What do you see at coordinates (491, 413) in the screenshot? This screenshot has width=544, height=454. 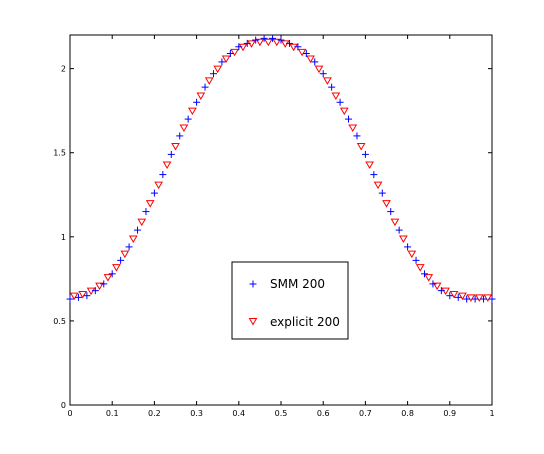 I see `x-tick-label: 1` at bounding box center [491, 413].